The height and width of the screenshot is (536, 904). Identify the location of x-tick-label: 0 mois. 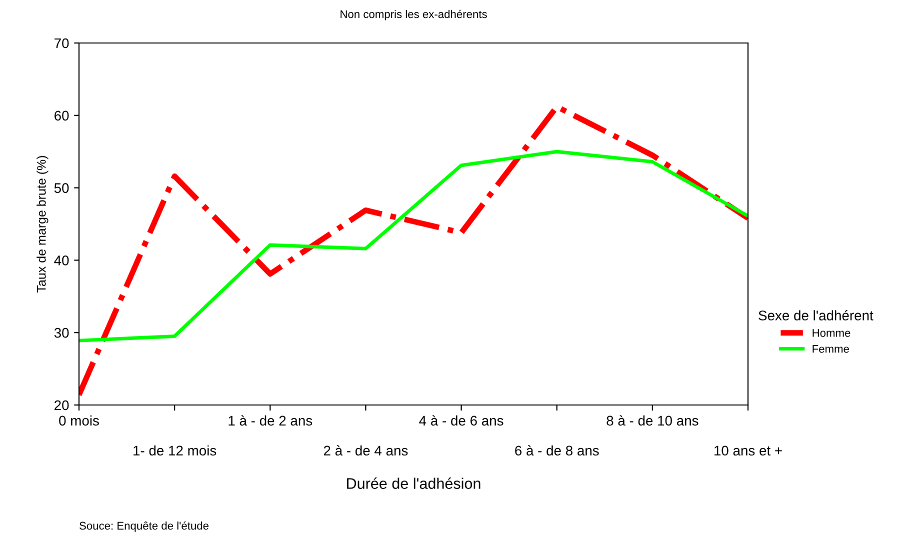
(79, 420).